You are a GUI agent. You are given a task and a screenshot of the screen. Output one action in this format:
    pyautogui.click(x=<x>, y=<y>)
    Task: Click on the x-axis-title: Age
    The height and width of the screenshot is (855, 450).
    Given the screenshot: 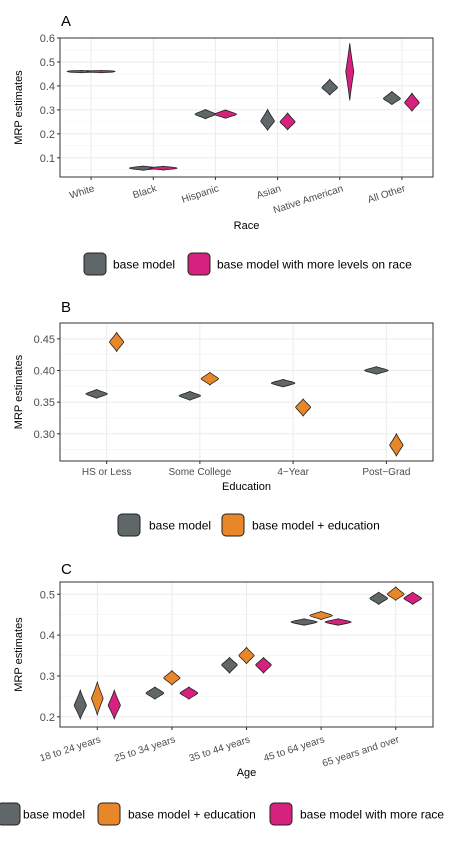 What is the action you would take?
    pyautogui.click(x=247, y=773)
    